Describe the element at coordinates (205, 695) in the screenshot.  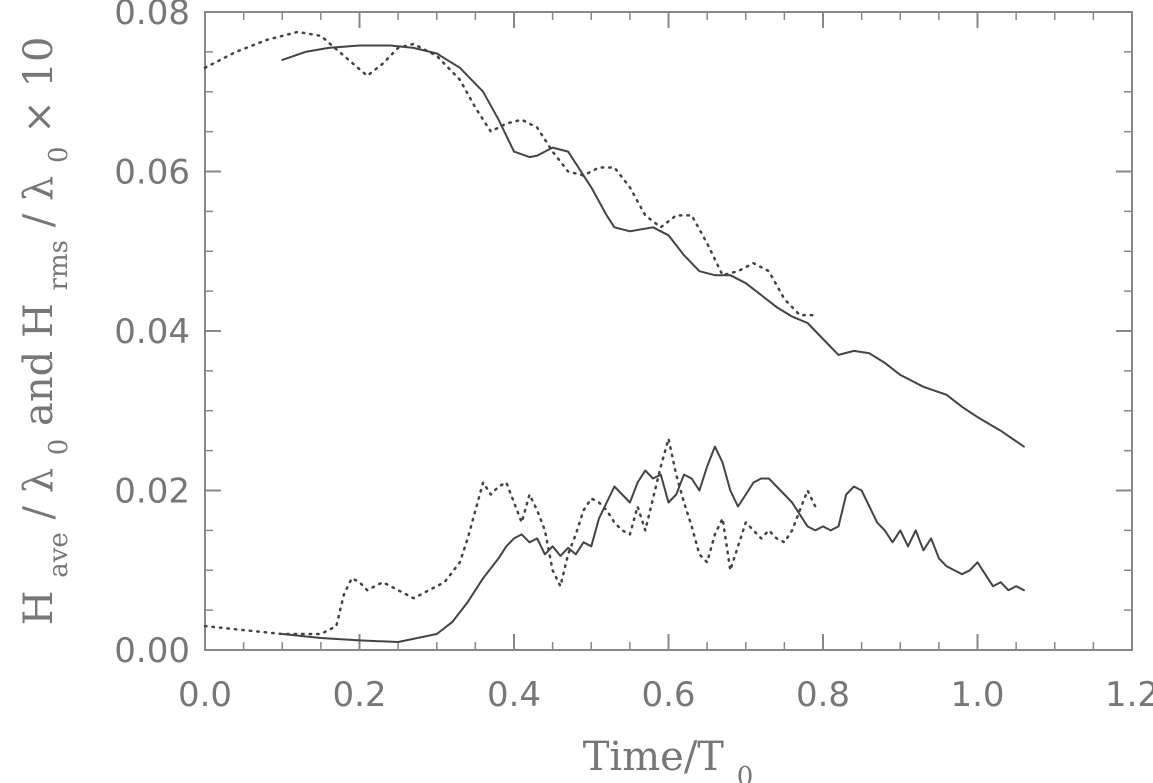
I see `x-tick-label: 0.0` at that location.